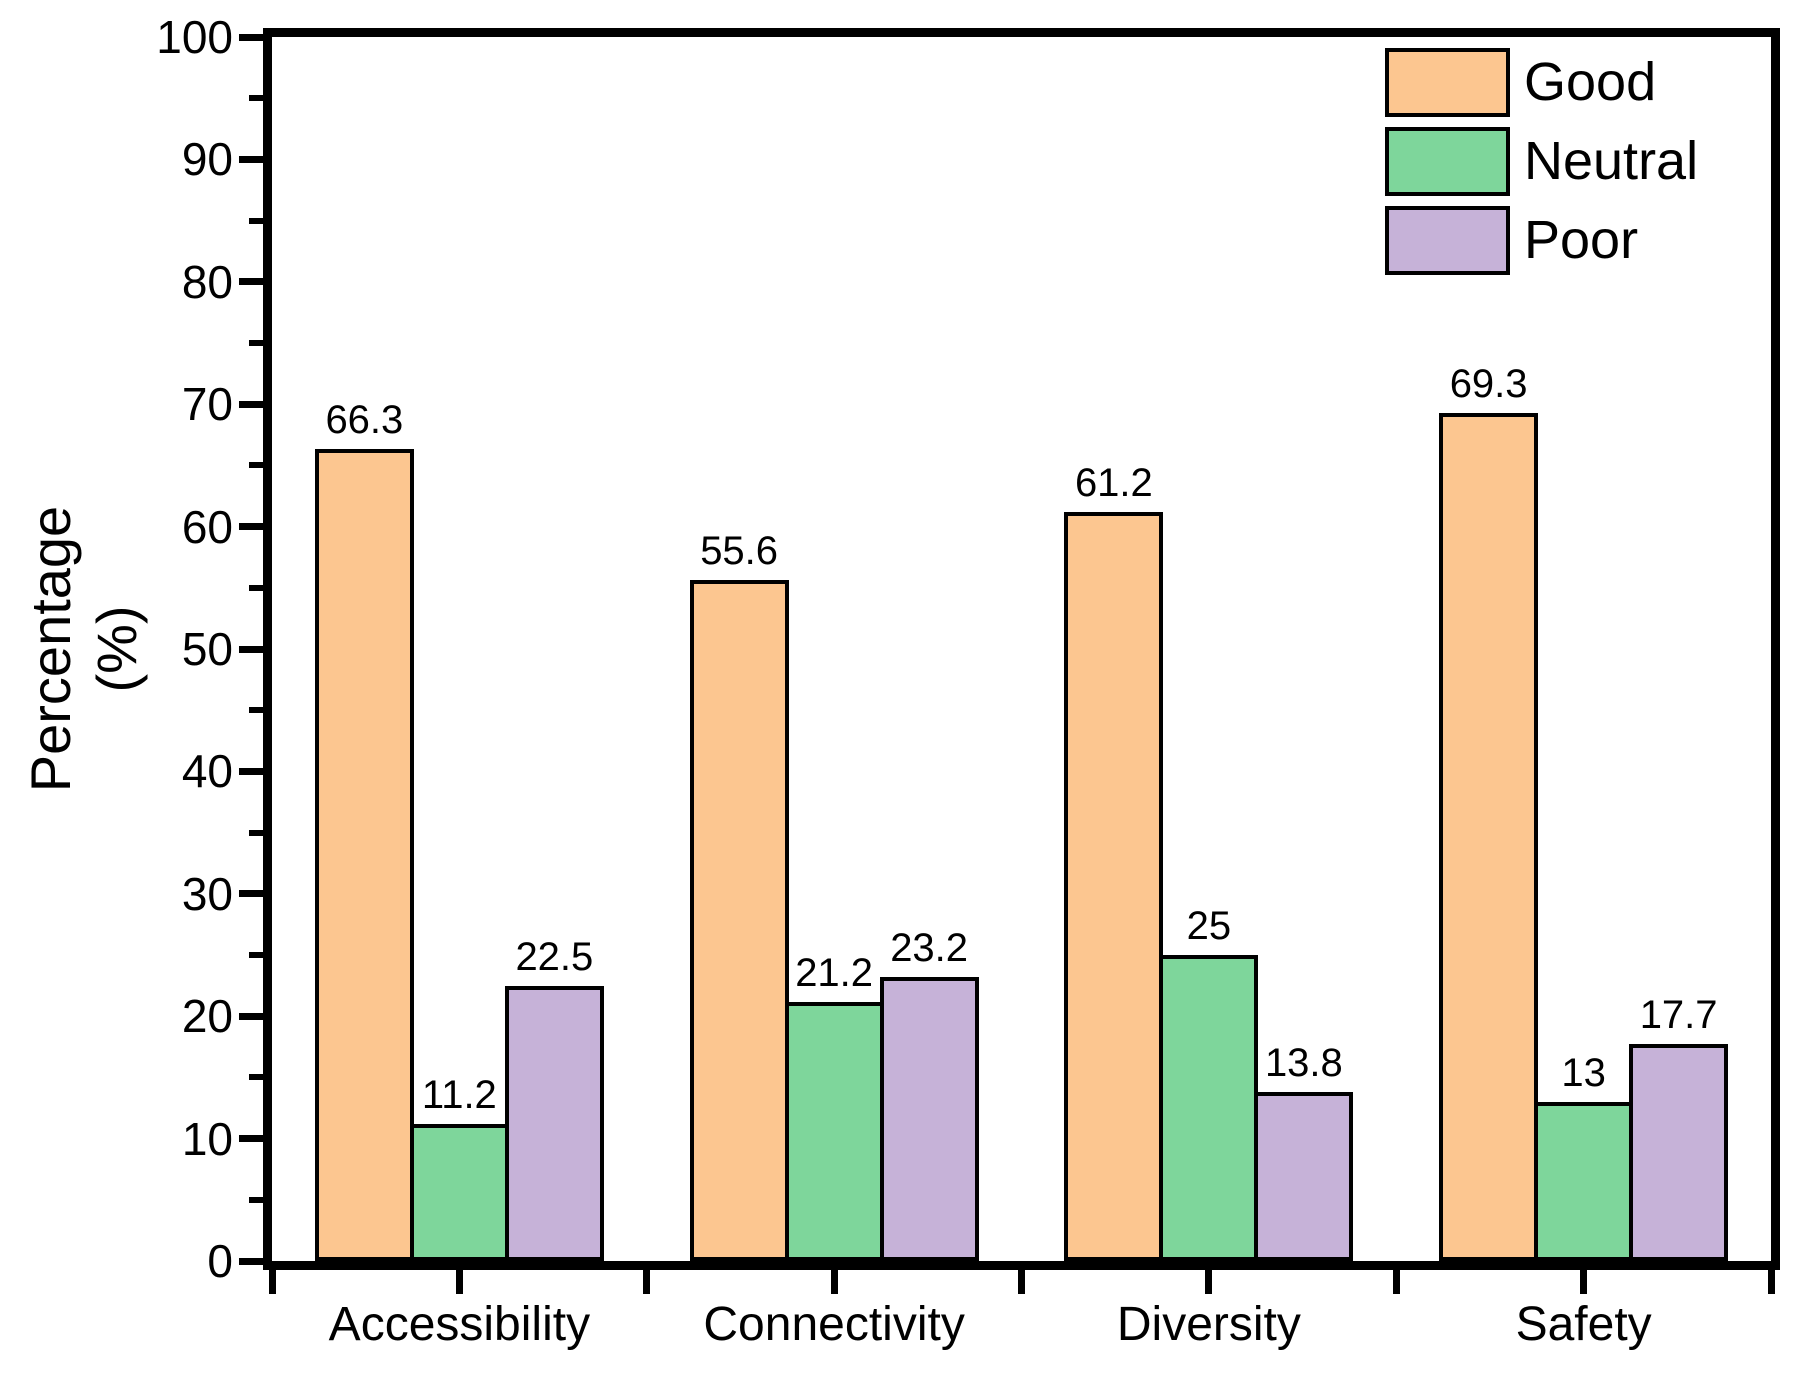 This screenshot has height=1374, width=1801. What do you see at coordinates (1114, 886) in the screenshot?
I see `bar-good-diversity` at bounding box center [1114, 886].